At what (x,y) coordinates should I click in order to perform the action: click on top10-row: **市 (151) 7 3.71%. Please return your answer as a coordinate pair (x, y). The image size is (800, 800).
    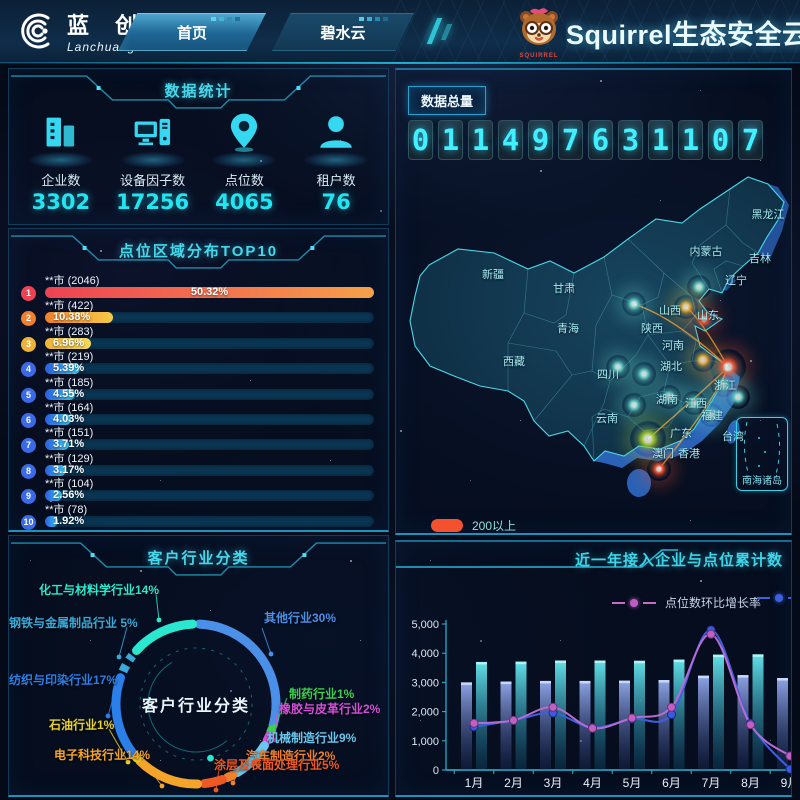
    Looking at the image, I should click on (194, 440).